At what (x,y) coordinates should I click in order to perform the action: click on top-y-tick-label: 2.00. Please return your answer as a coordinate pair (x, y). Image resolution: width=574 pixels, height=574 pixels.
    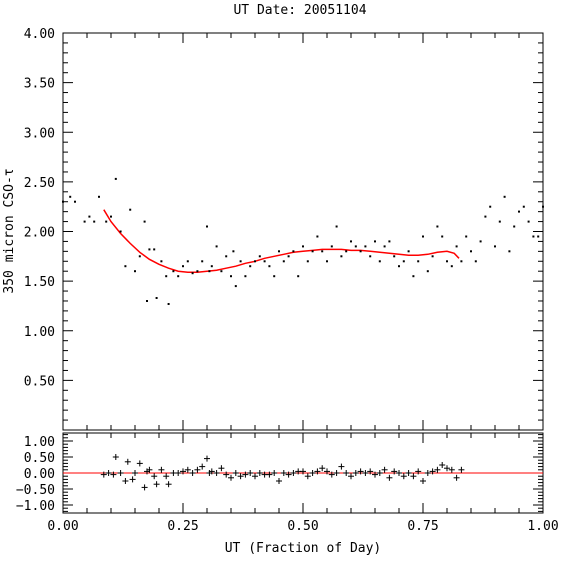
    Looking at the image, I should click on (39, 233).